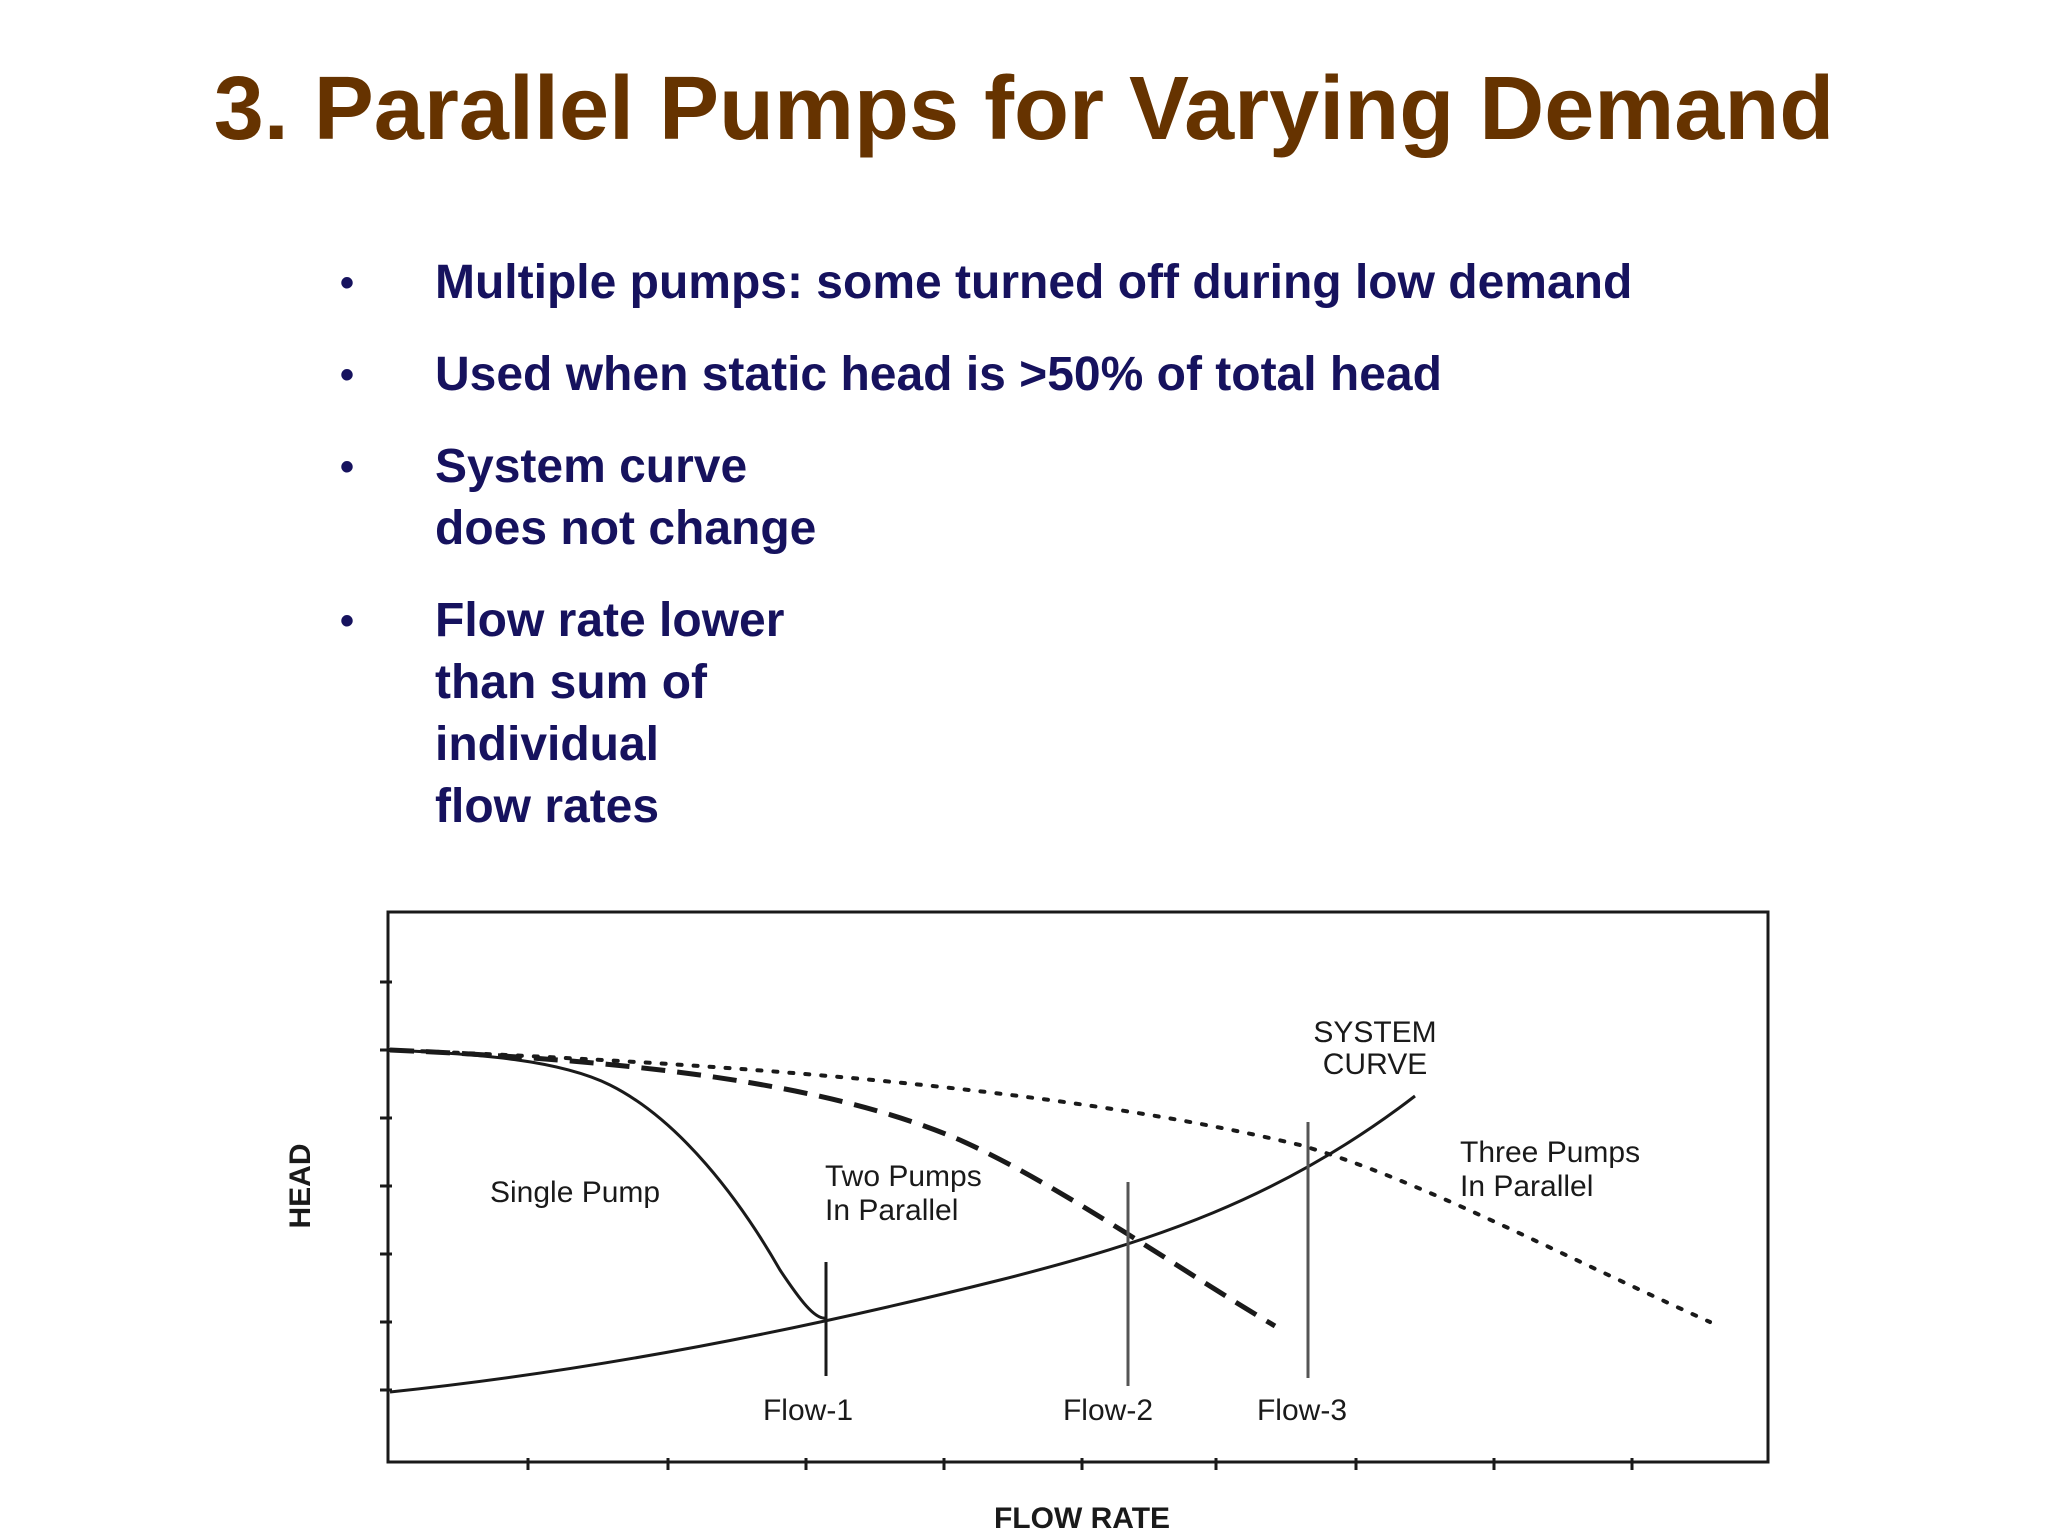 This screenshot has width=2048, height=1536. I want to click on flow-2-label: Flow-2, so click(1108, 1410).